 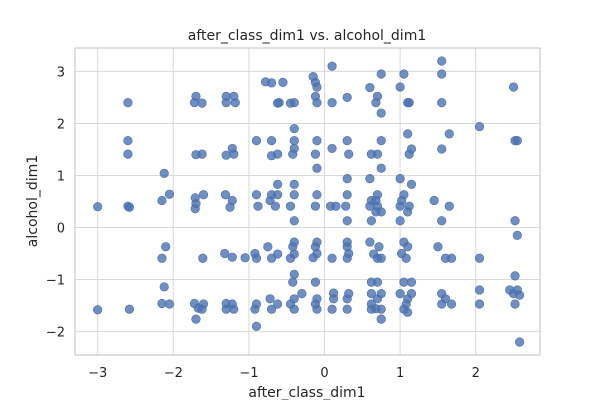 What do you see at coordinates (33, 201) in the screenshot?
I see `y-axis-label: alcohol_dim1` at bounding box center [33, 201].